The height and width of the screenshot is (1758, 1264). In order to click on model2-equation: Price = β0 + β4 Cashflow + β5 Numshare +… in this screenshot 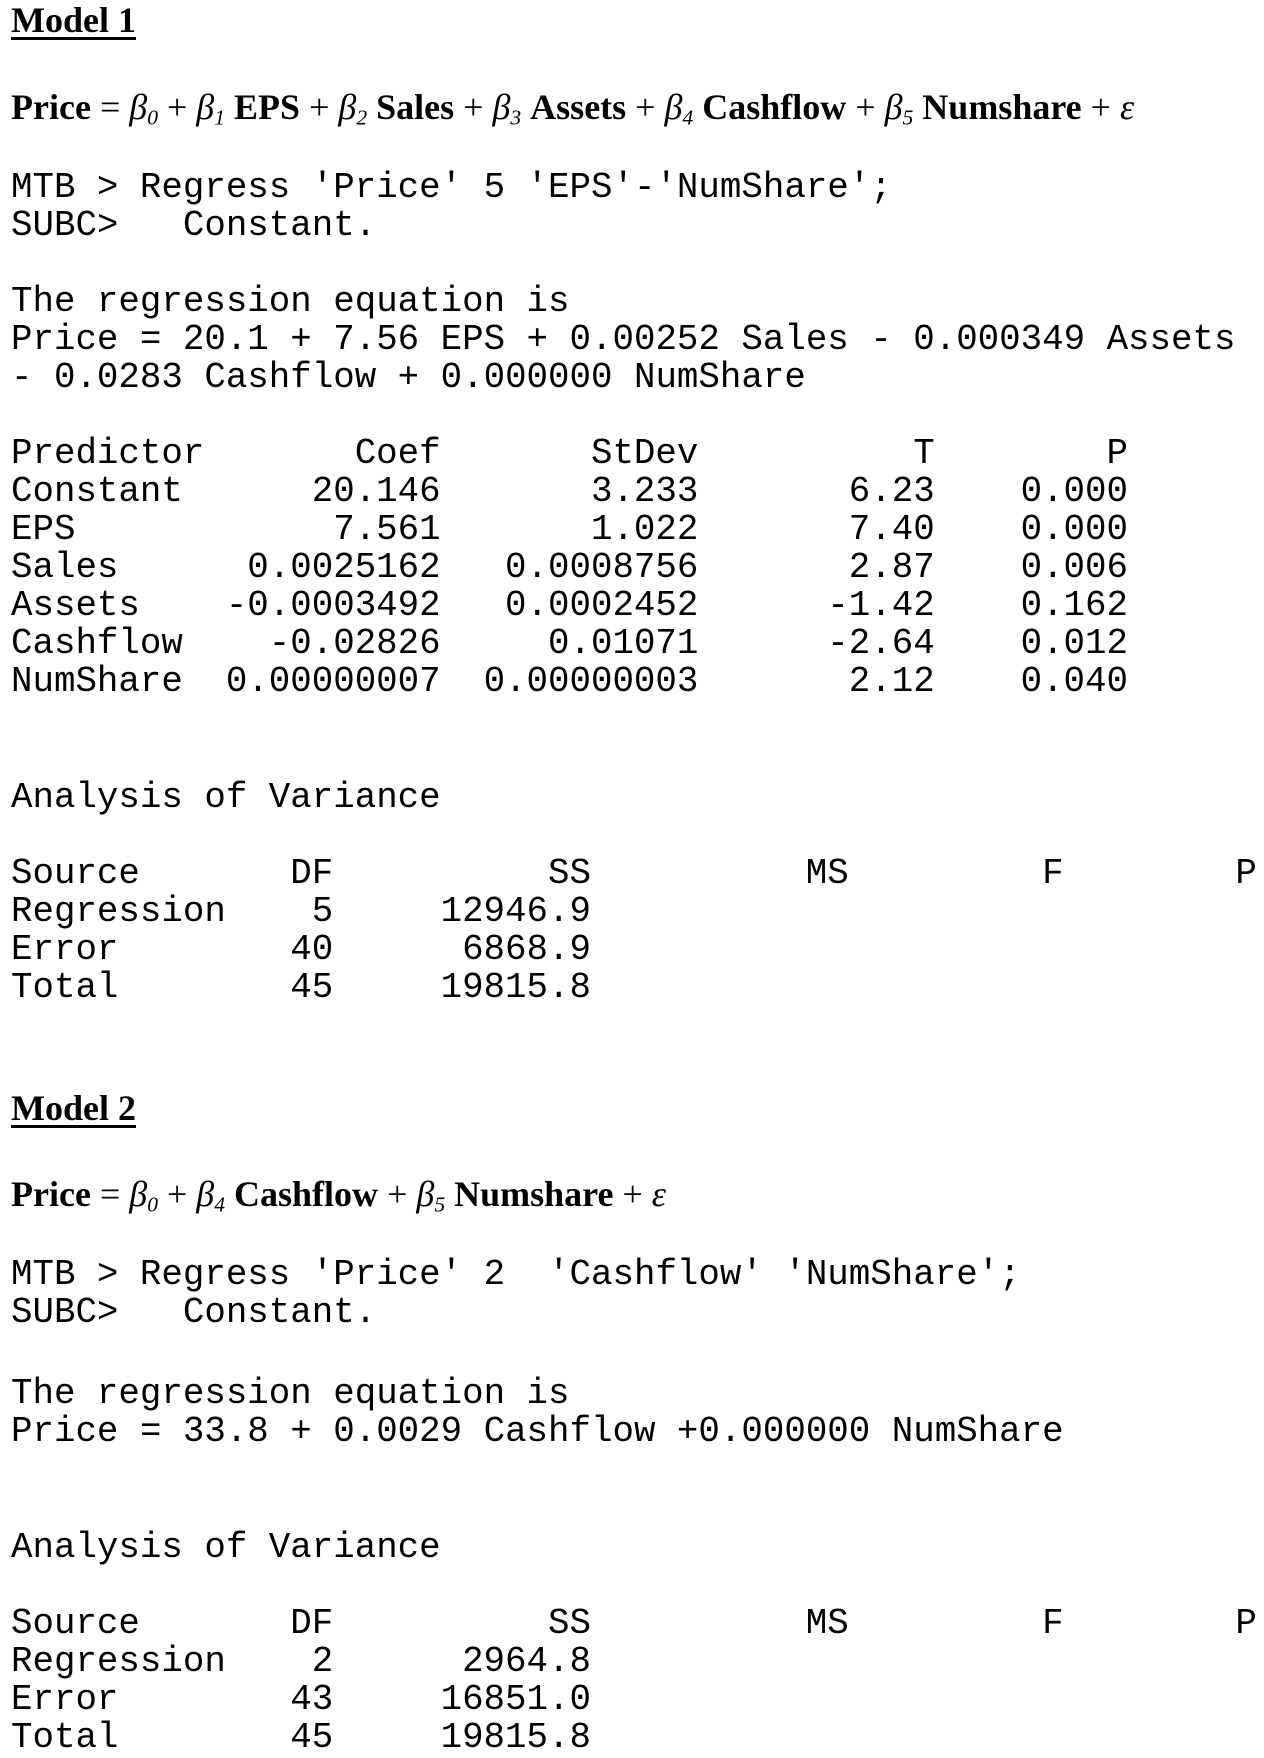, I will do `click(338, 1195)`.